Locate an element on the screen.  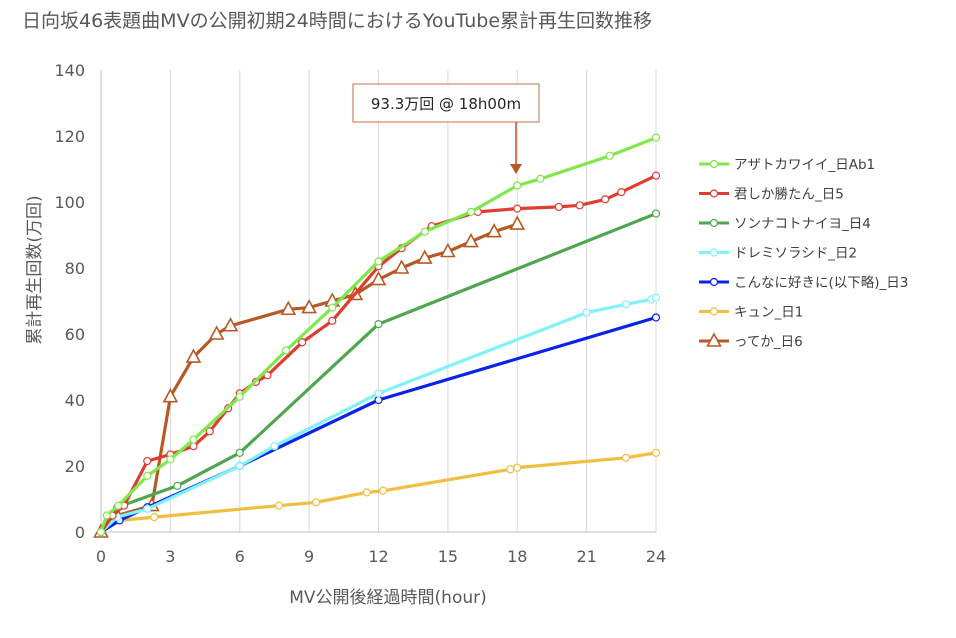
x-tick-label: 18 is located at coordinates (517, 556).